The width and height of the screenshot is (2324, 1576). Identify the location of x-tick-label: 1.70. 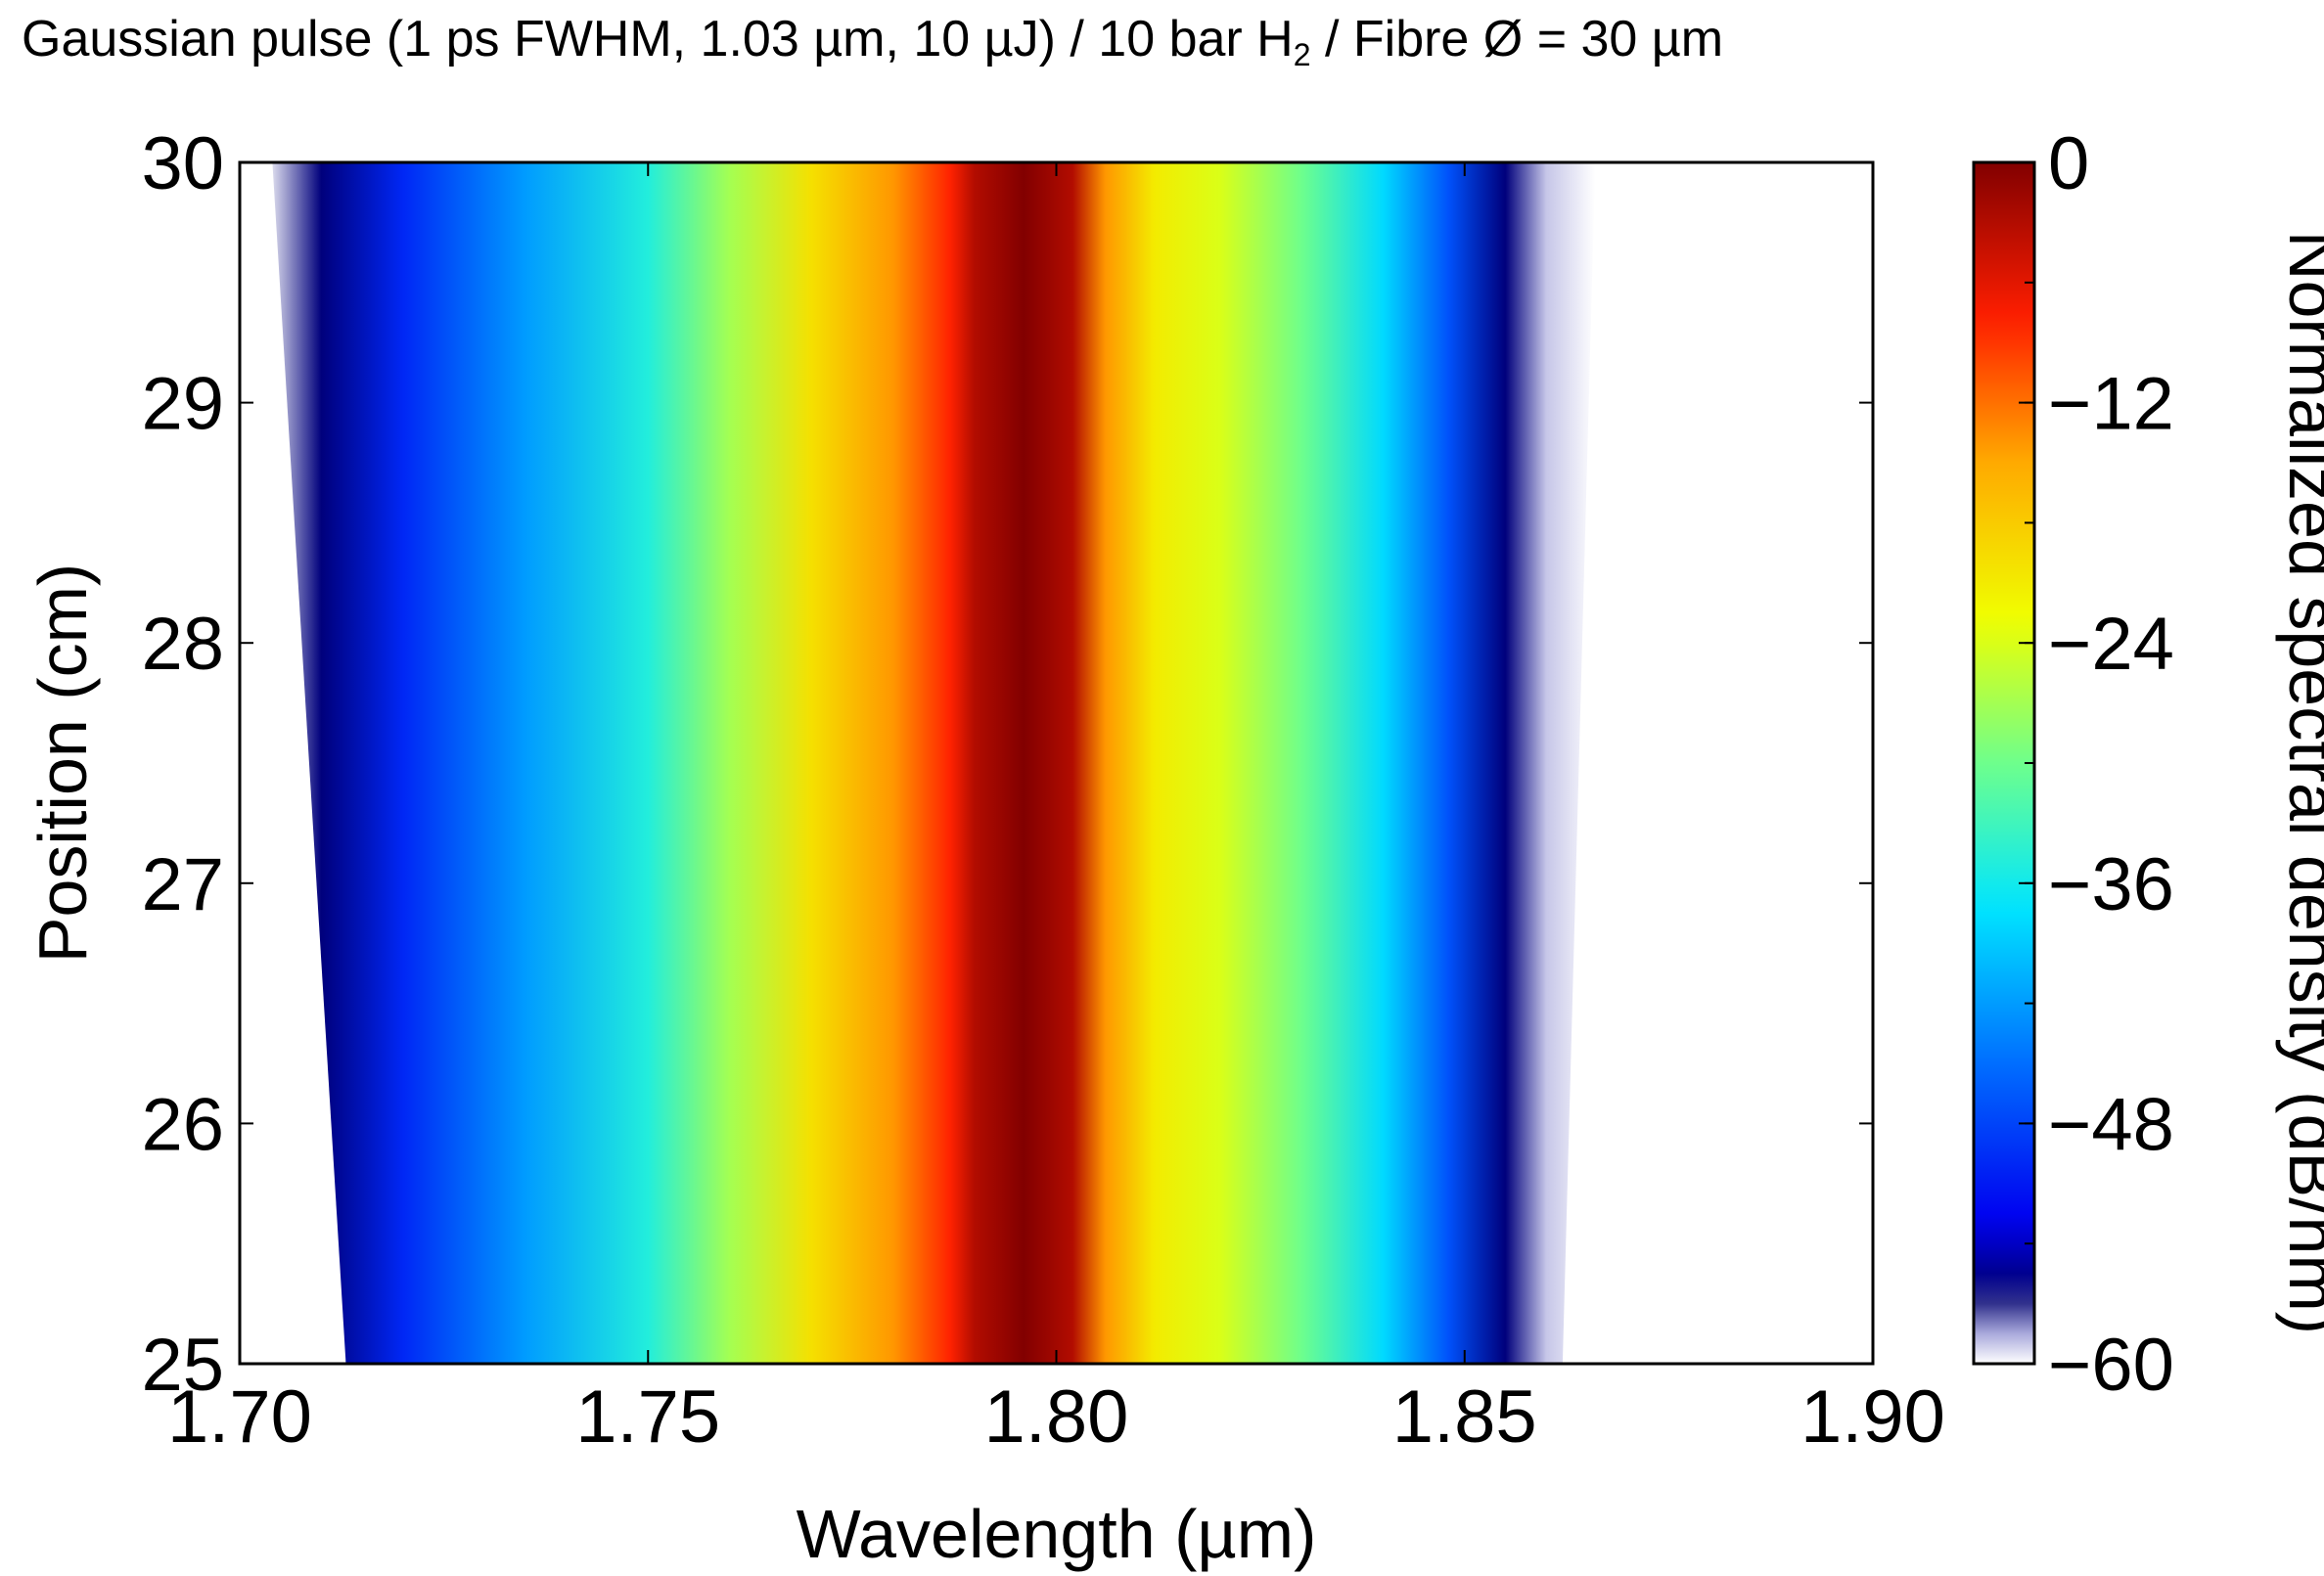
(240, 1417).